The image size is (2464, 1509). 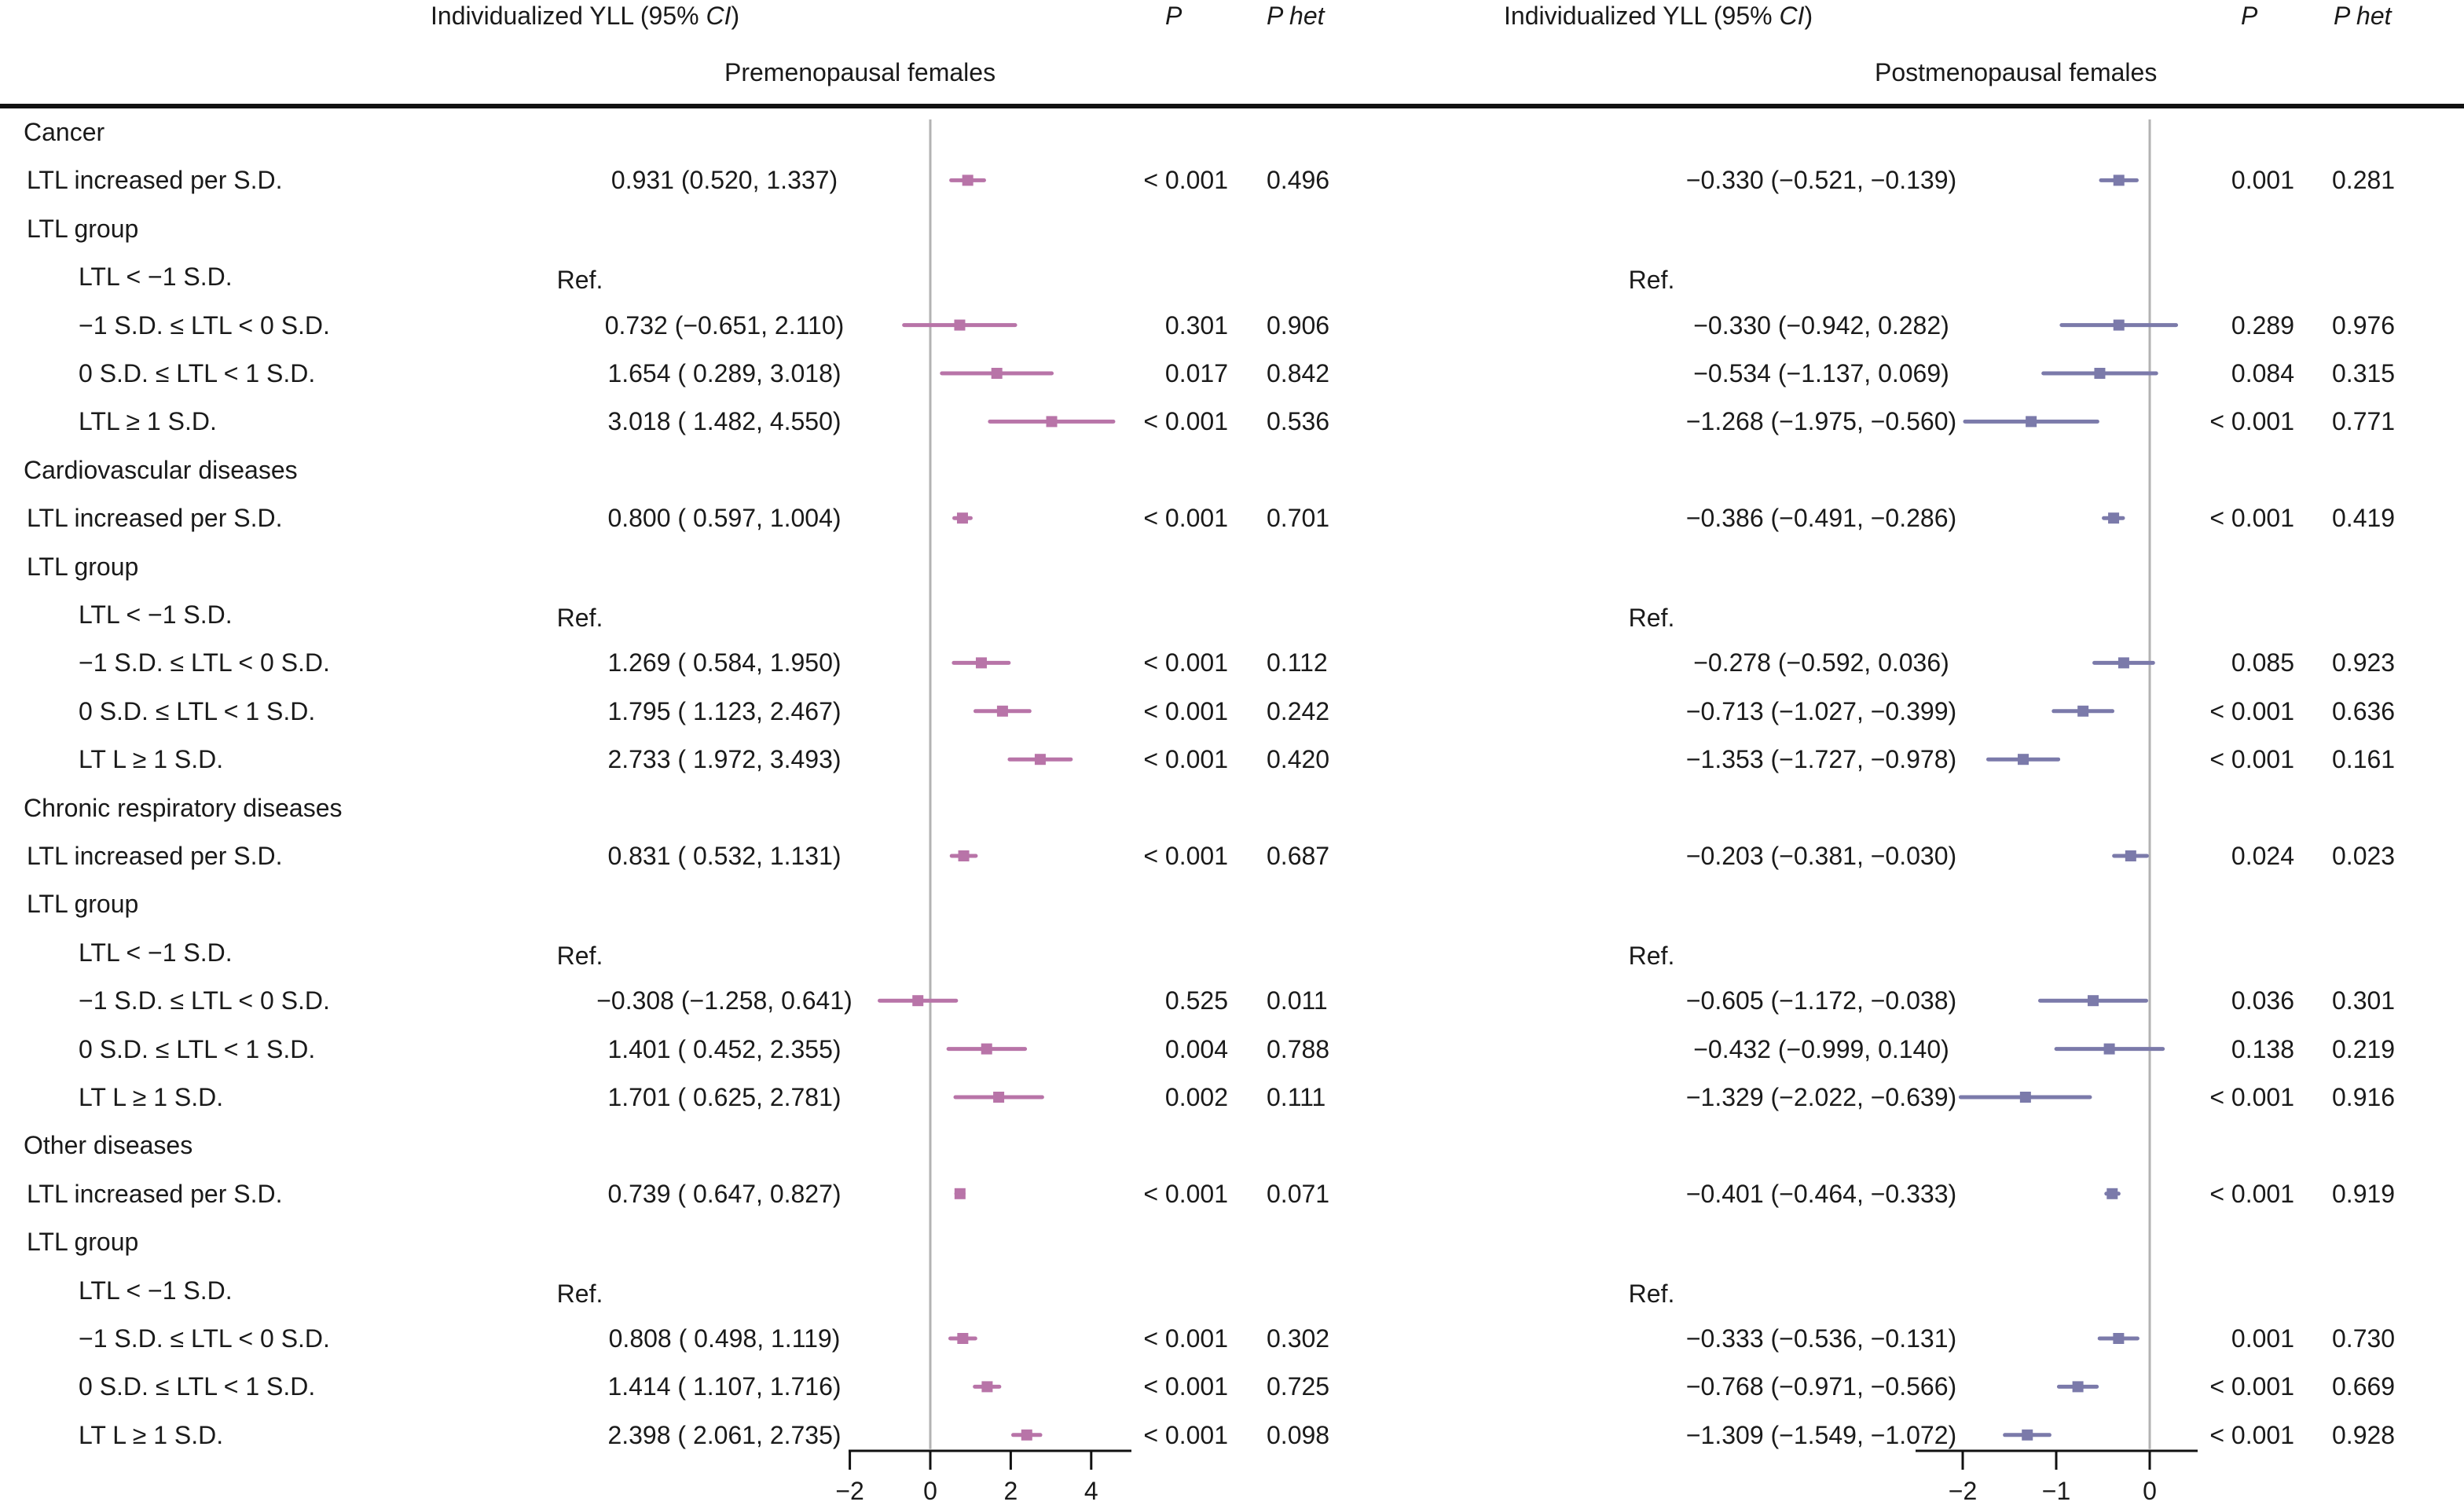 I want to click on pre-estimate-ci: 1.269 ( 0.584, 1.950), so click(x=724, y=662).